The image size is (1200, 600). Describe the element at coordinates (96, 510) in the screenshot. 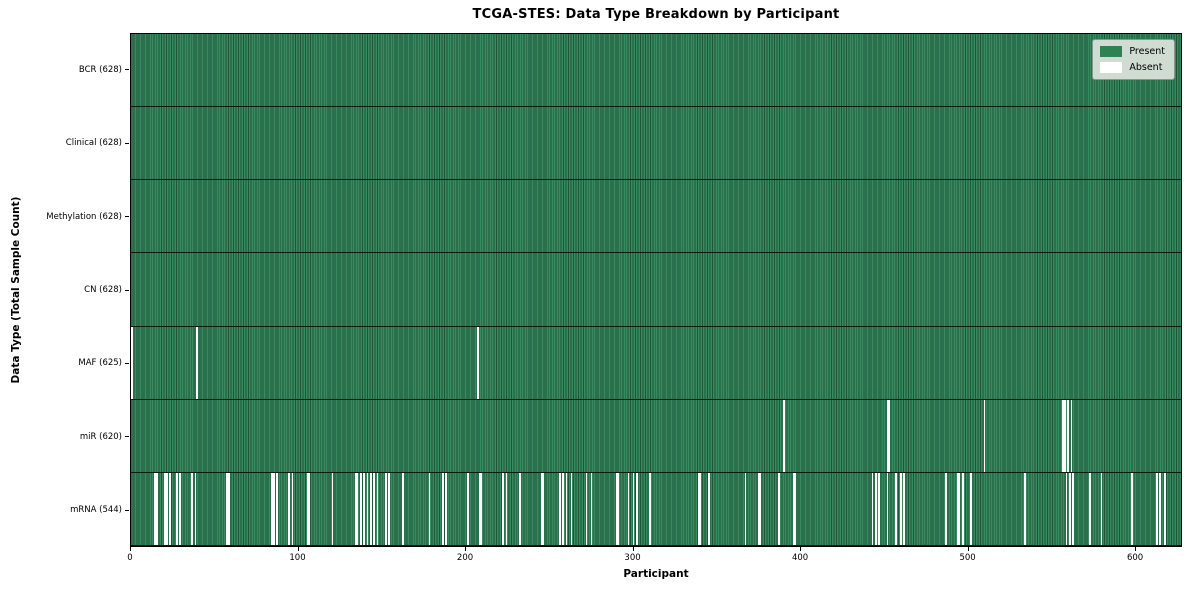

I see `ytick-label-mRNA: mRNA (544)` at that location.